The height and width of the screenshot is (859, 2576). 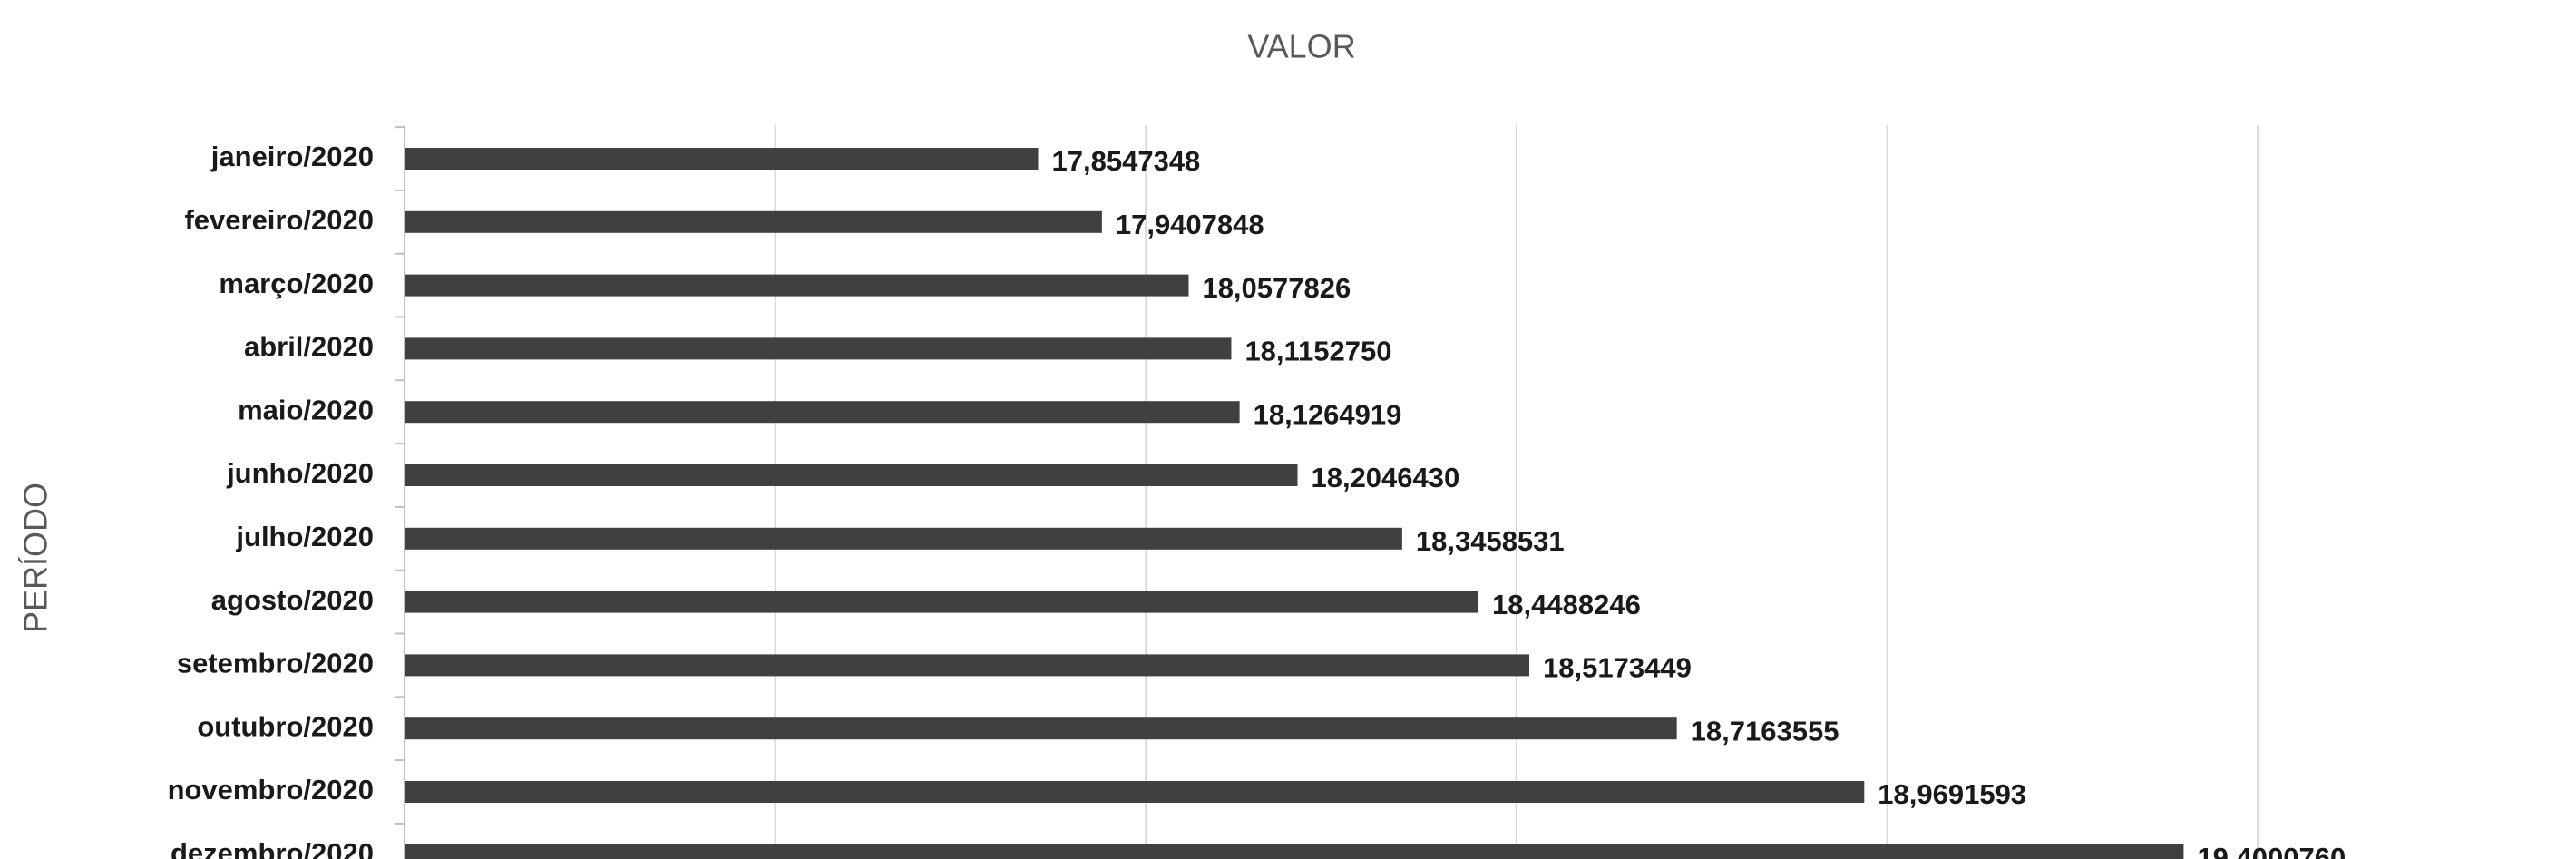 What do you see at coordinates (1190, 224) in the screenshot?
I see `value-label: 17,9407848` at bounding box center [1190, 224].